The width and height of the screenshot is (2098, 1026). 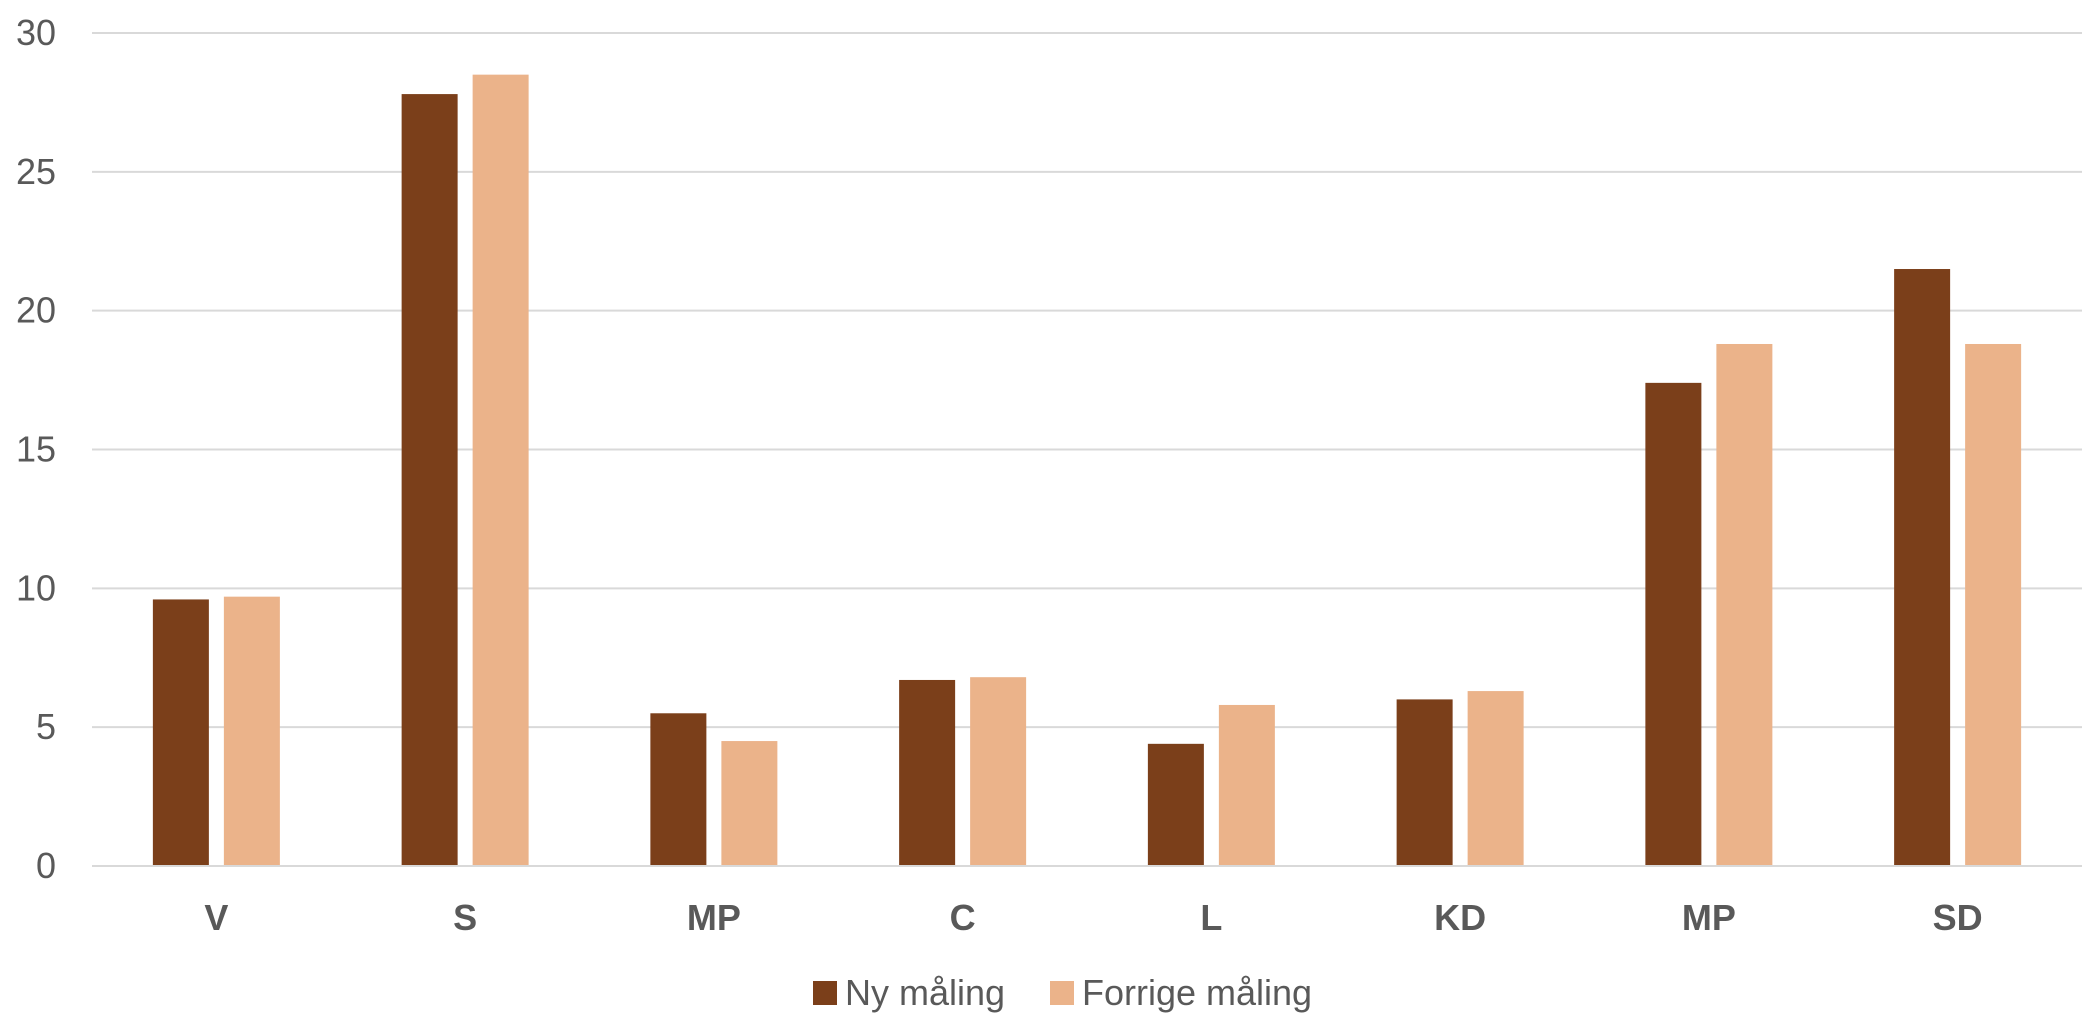 What do you see at coordinates (963, 917) in the screenshot?
I see `x-tick-label: C` at bounding box center [963, 917].